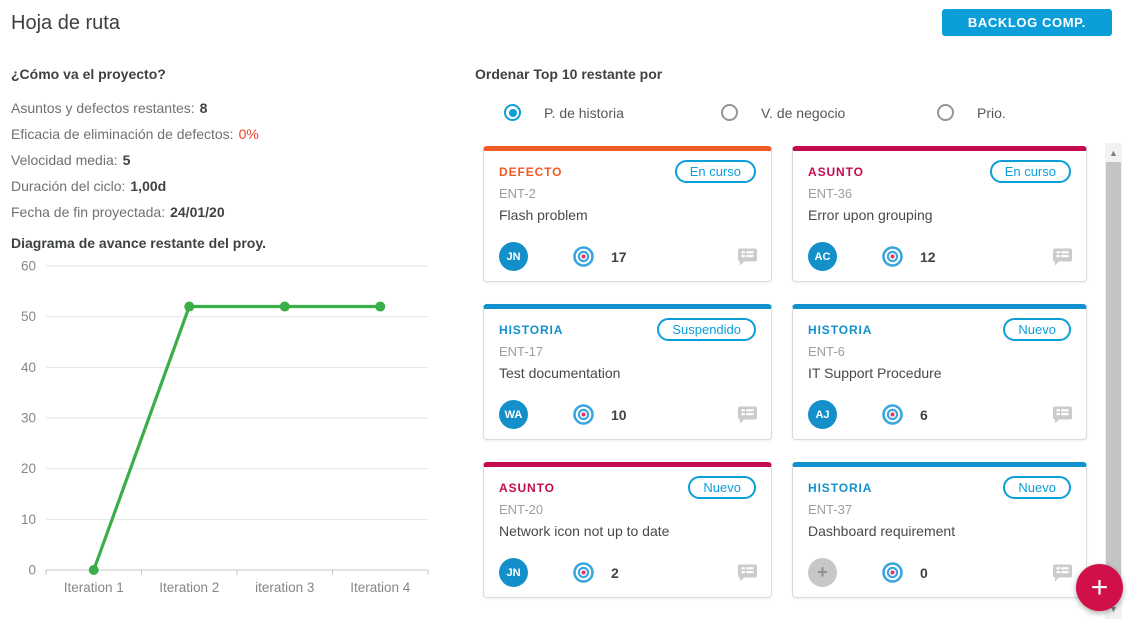  What do you see at coordinates (189, 587) in the screenshot?
I see `svg-text: Iteration 2` at bounding box center [189, 587].